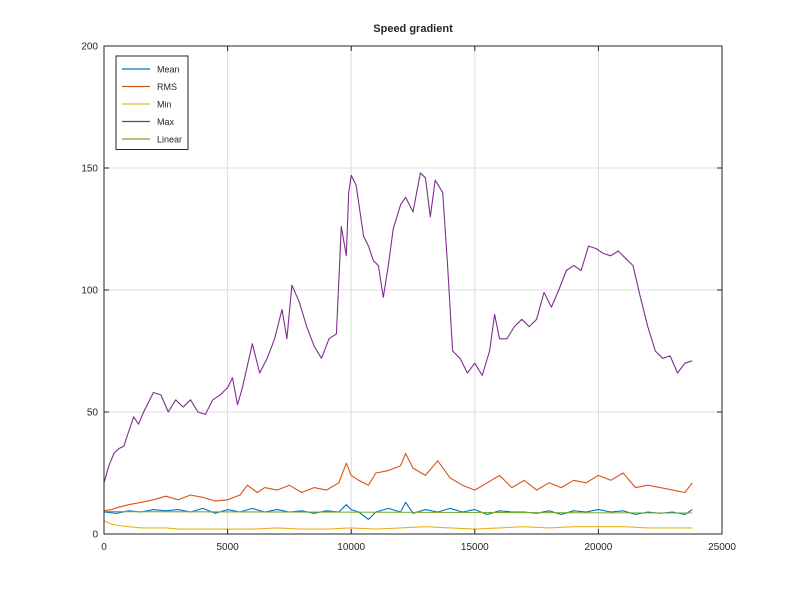 The width and height of the screenshot is (800, 600). I want to click on legend-box, so click(152, 102).